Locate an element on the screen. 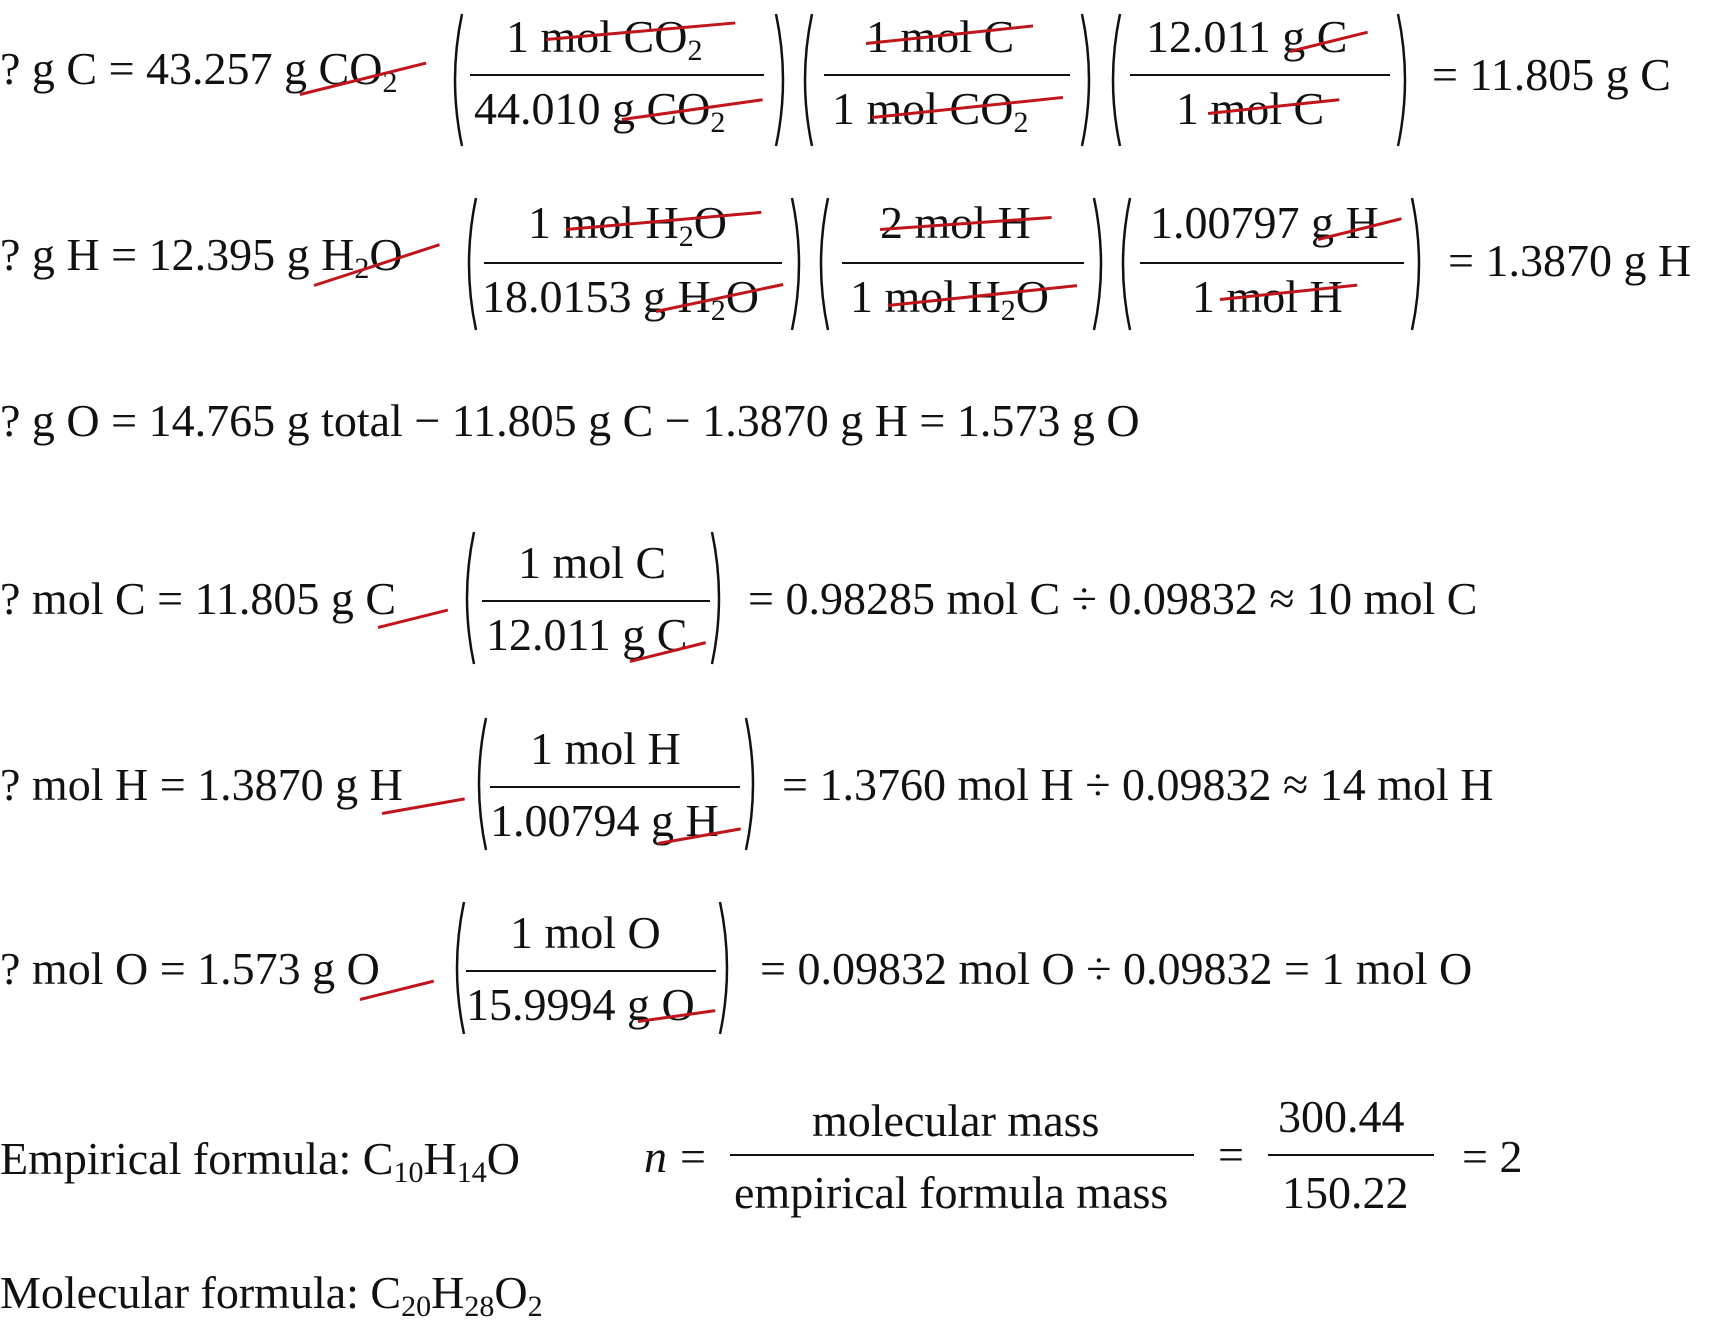  eq2-f2-den: 1 mol H2O is located at coordinates (950, 299).